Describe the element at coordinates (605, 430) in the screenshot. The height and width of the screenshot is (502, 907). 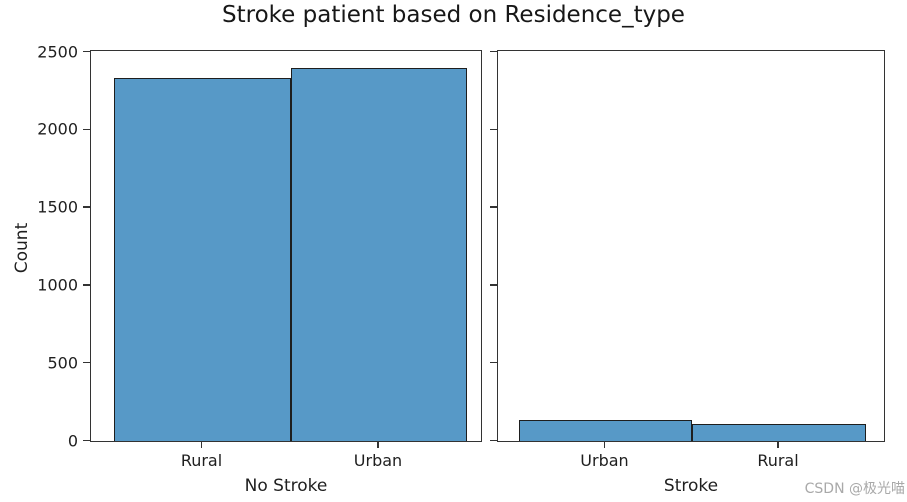
I see `bar-stroke-urban` at that location.